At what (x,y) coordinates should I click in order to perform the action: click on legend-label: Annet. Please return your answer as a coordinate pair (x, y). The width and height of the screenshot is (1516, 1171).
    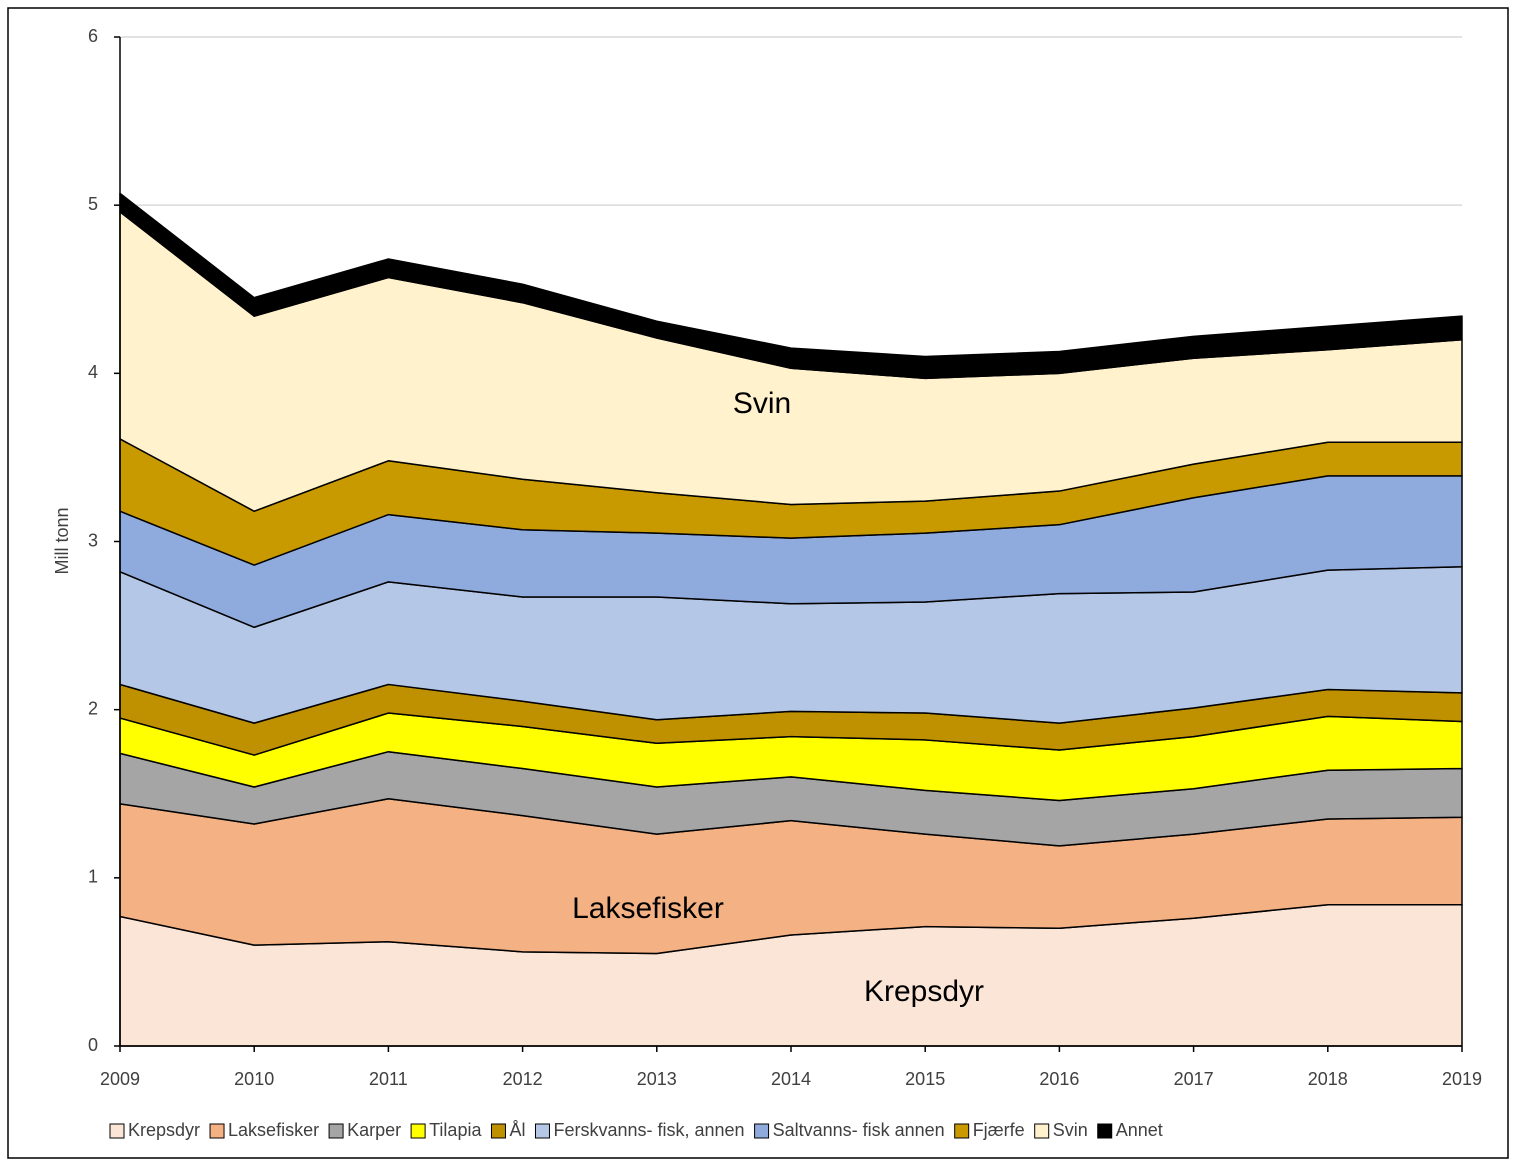
    Looking at the image, I should click on (1139, 1130).